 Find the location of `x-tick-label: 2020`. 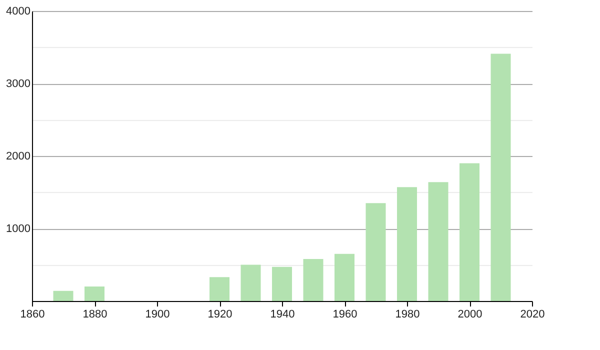

x-tick-label: 2020 is located at coordinates (532, 314).